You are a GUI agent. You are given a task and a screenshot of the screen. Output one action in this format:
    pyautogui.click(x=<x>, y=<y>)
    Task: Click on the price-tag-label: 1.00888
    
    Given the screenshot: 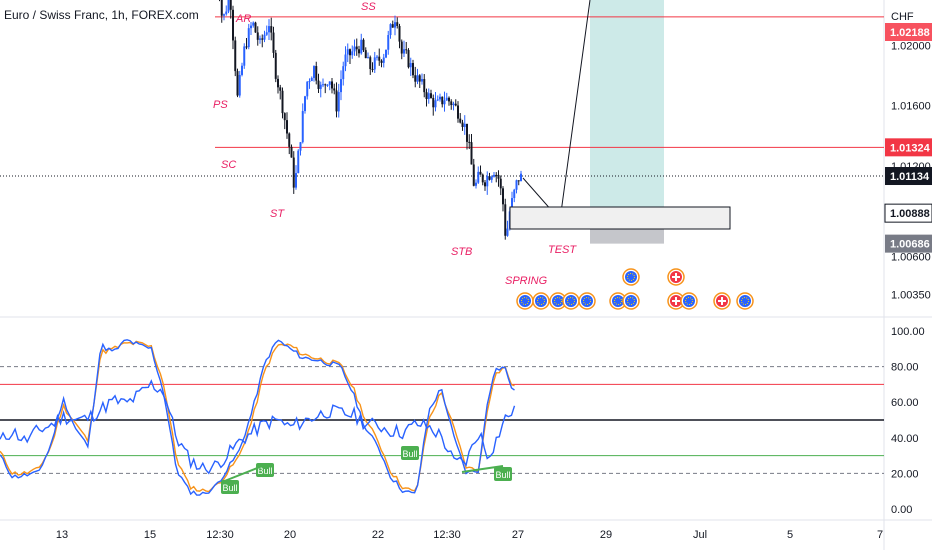 What is the action you would take?
    pyautogui.click(x=910, y=214)
    